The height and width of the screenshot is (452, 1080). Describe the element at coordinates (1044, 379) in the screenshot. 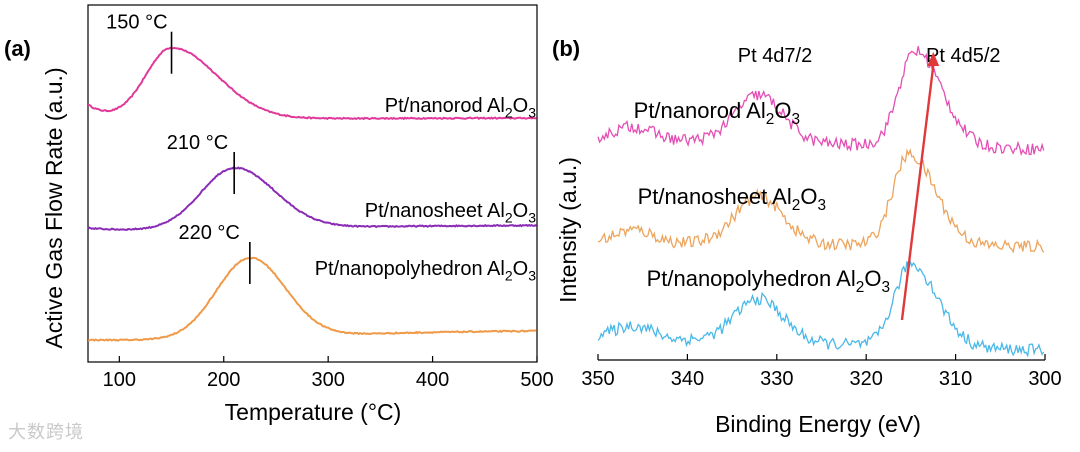

I see `panel-b-xtick-label: 300` at that location.